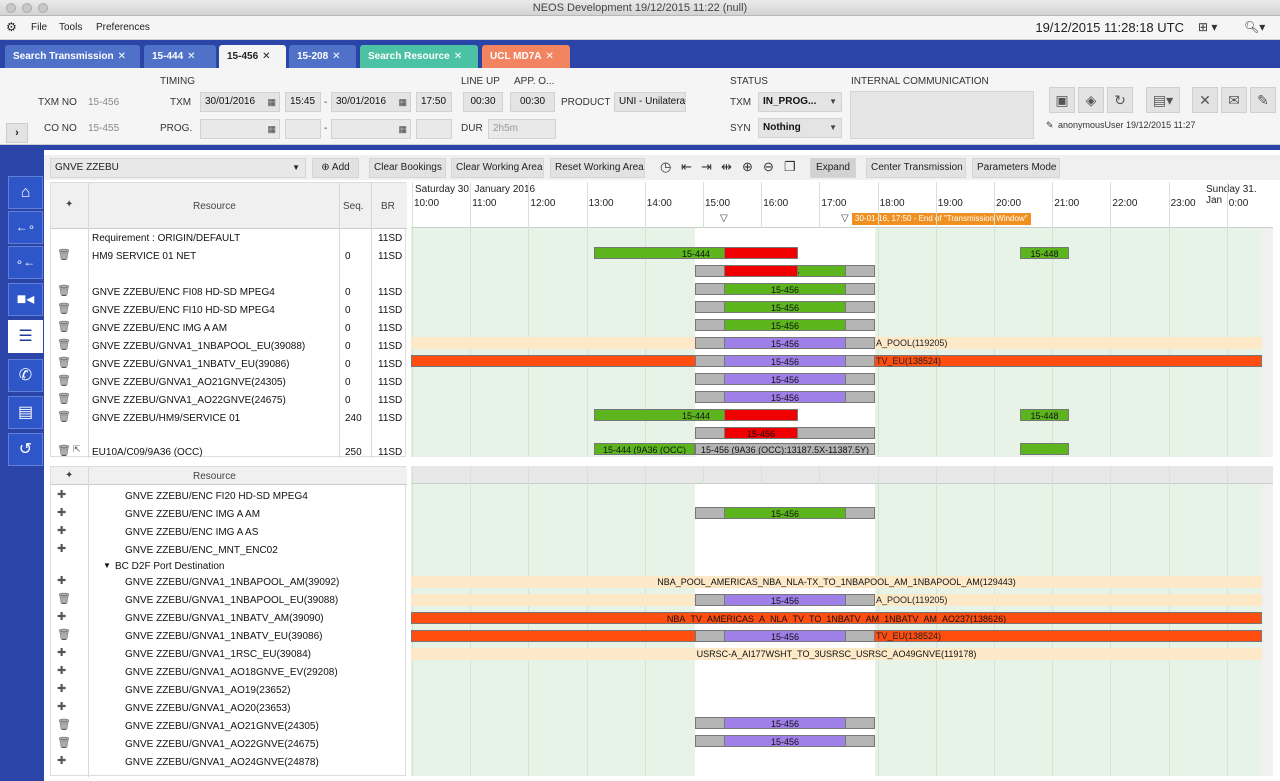 This screenshot has height=781, width=1280. What do you see at coordinates (644, 449) in the screenshot?
I see `booking-bar: 15-444 (9A36 (OCC)` at bounding box center [644, 449].